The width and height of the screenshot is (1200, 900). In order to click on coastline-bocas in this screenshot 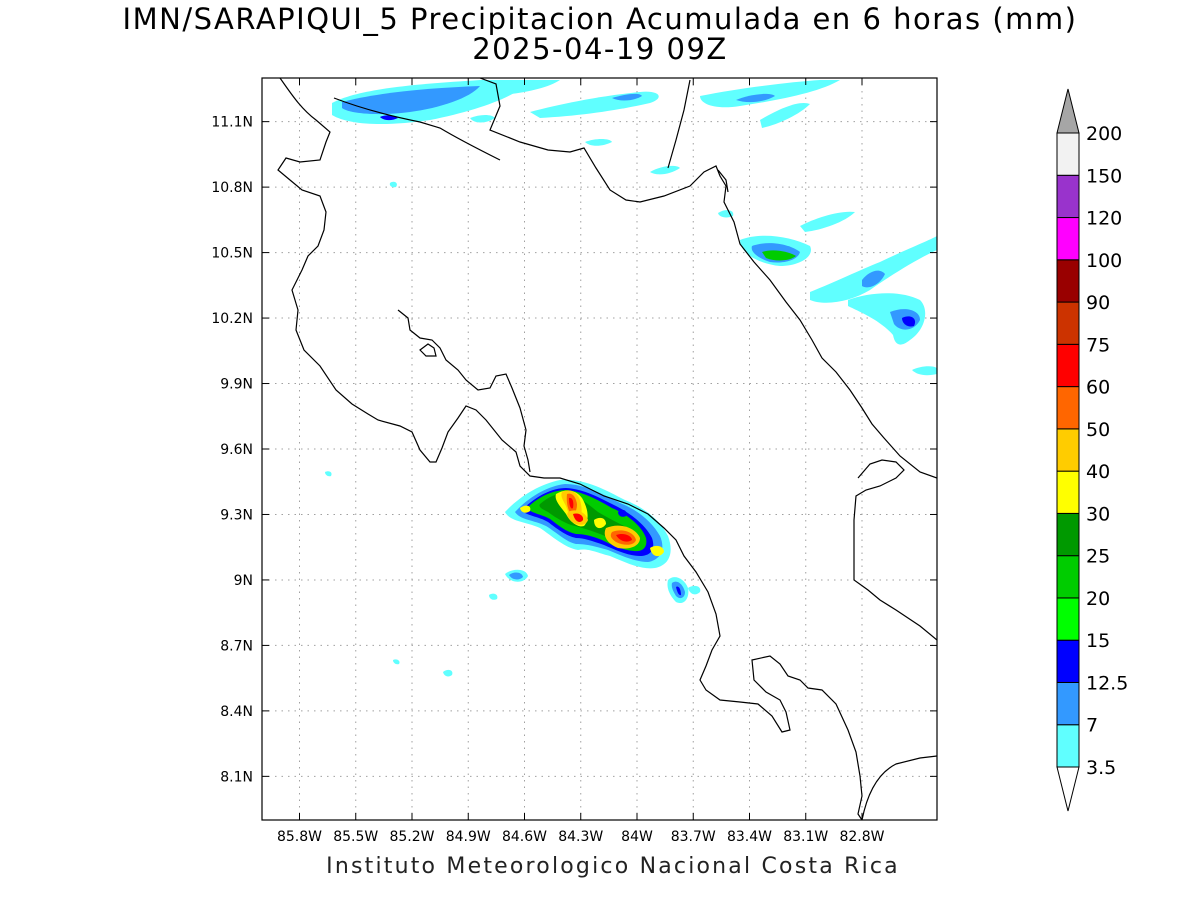, I will do `click(895, 550)`.